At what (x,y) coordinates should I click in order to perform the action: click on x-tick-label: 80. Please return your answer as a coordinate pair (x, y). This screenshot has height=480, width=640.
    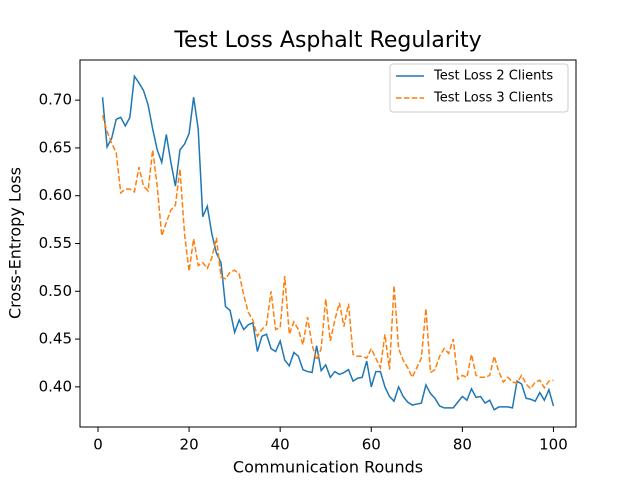
    Looking at the image, I should click on (462, 445).